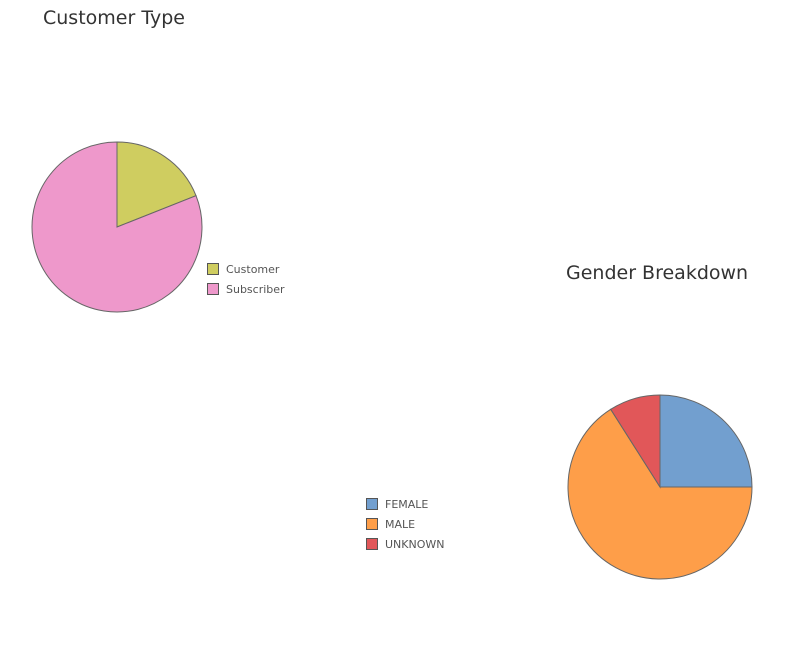 The height and width of the screenshot is (664, 797). I want to click on pie-slice-customer, so click(156, 184).